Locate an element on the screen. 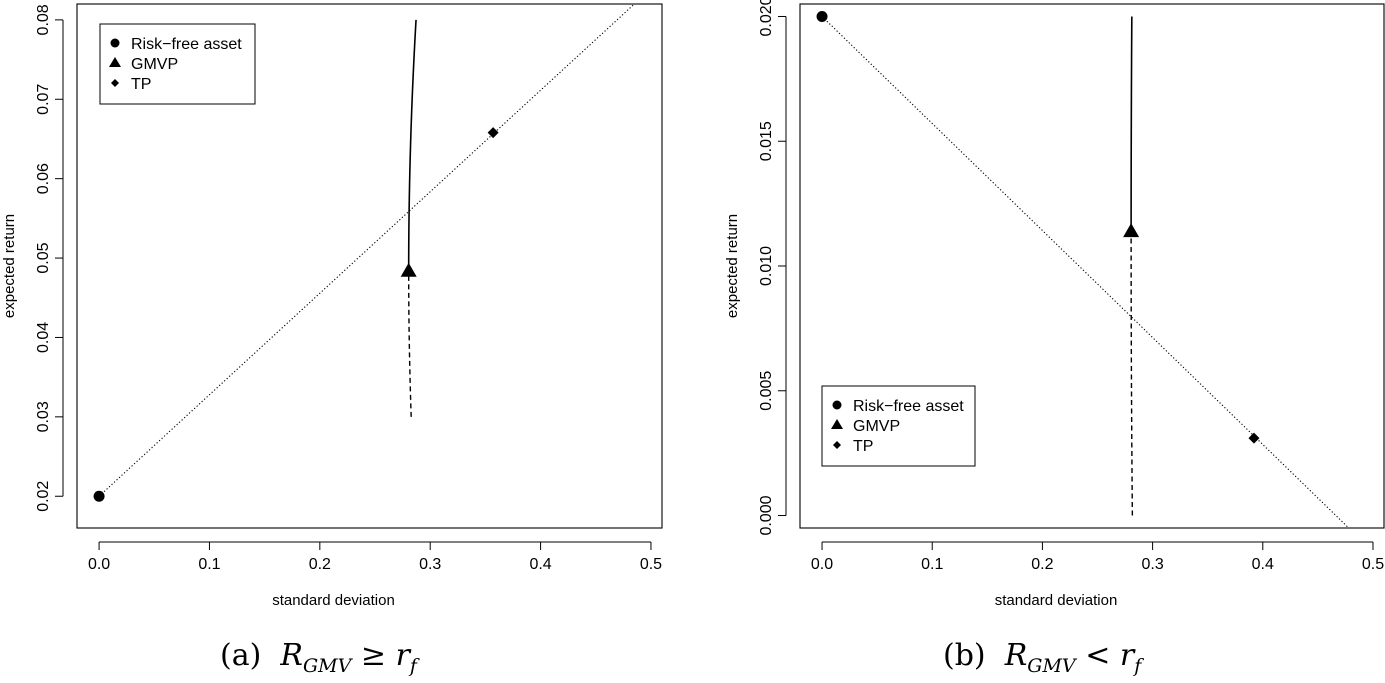 The width and height of the screenshot is (1385, 683). caption-a-math: RGMV ≥ rf is located at coordinates (348, 657).